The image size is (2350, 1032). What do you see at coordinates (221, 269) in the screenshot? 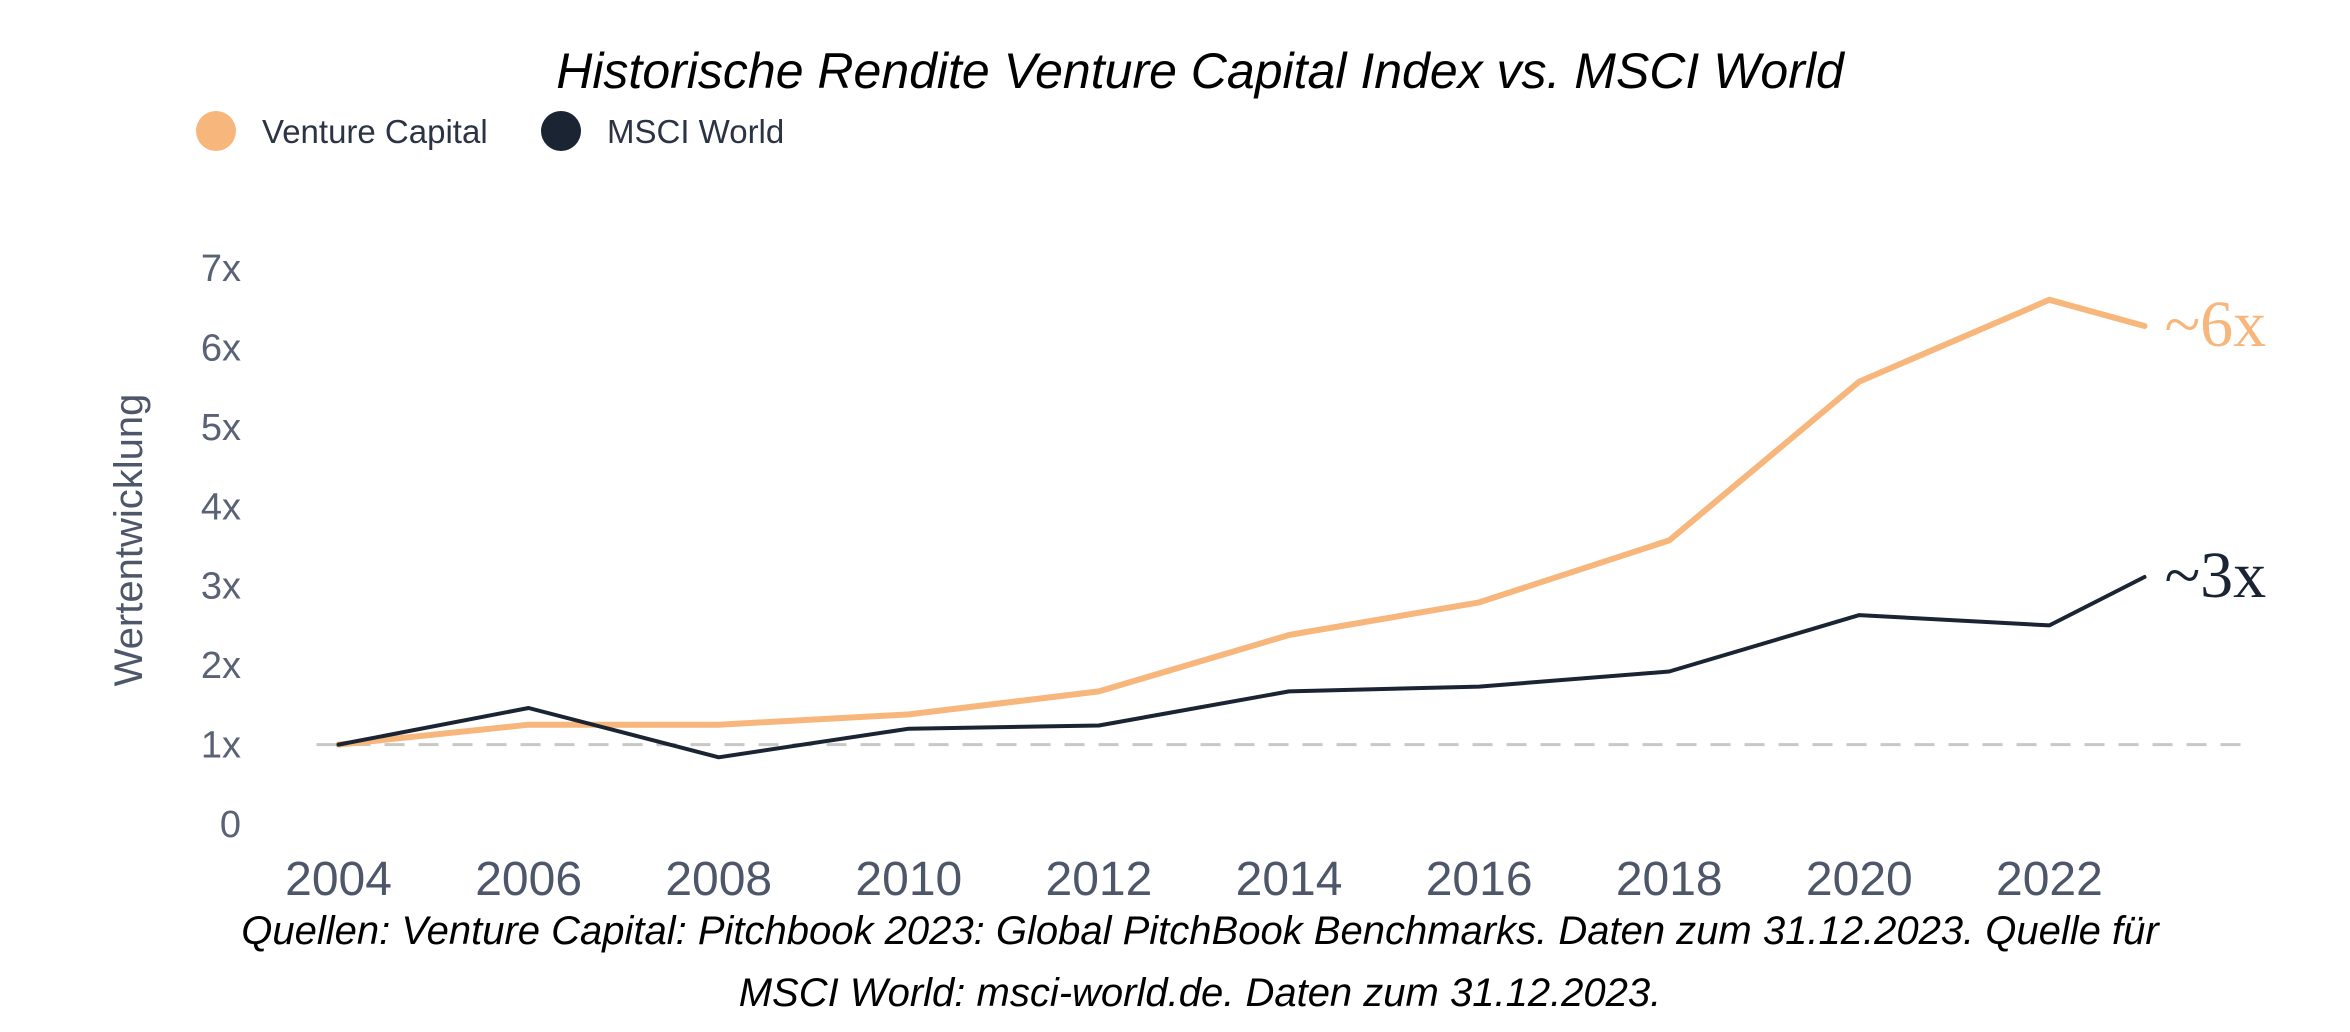
I see `y-tick-label: 7x` at bounding box center [221, 269].